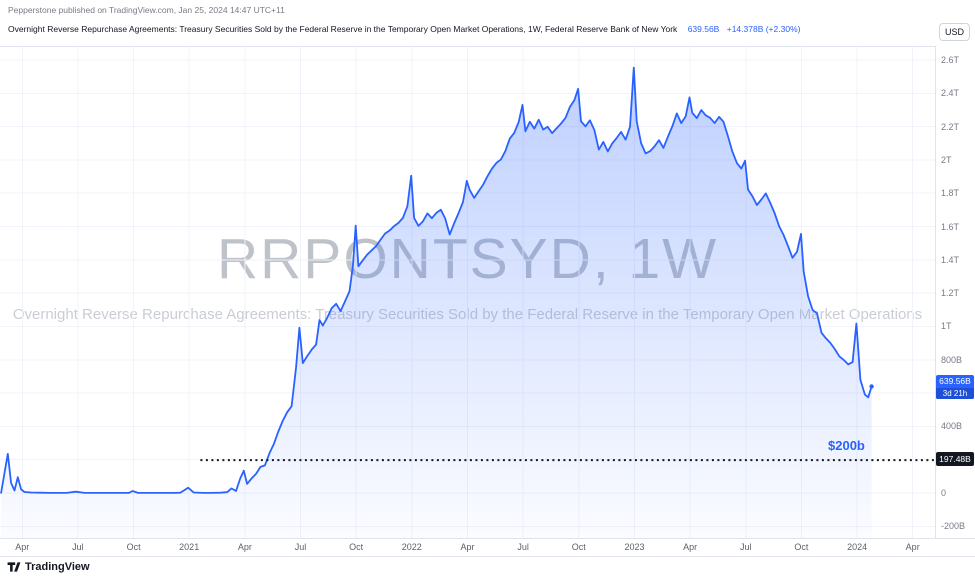 This screenshot has width=975, height=577. I want to click on currency-toggle: USD, so click(954, 32).